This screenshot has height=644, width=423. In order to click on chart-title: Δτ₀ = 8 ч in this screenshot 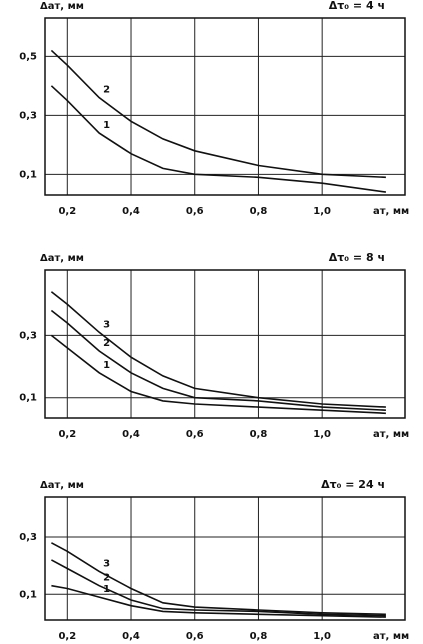, I will do `click(357, 257)`.